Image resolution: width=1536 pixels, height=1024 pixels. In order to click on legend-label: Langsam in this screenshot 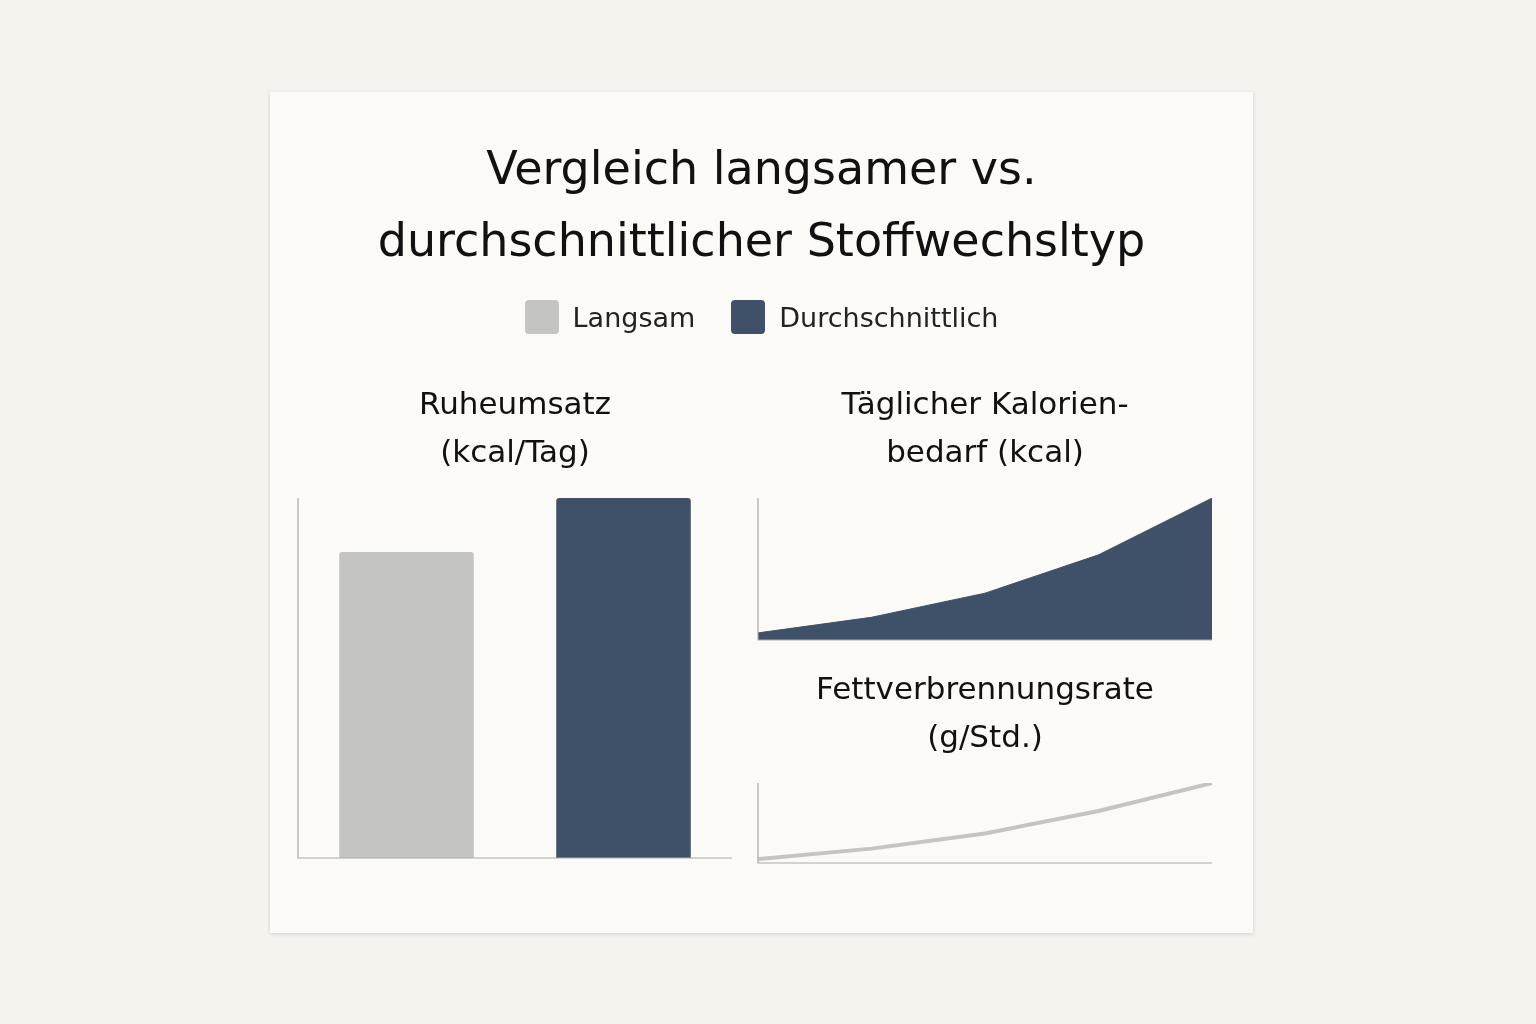, I will do `click(634, 317)`.